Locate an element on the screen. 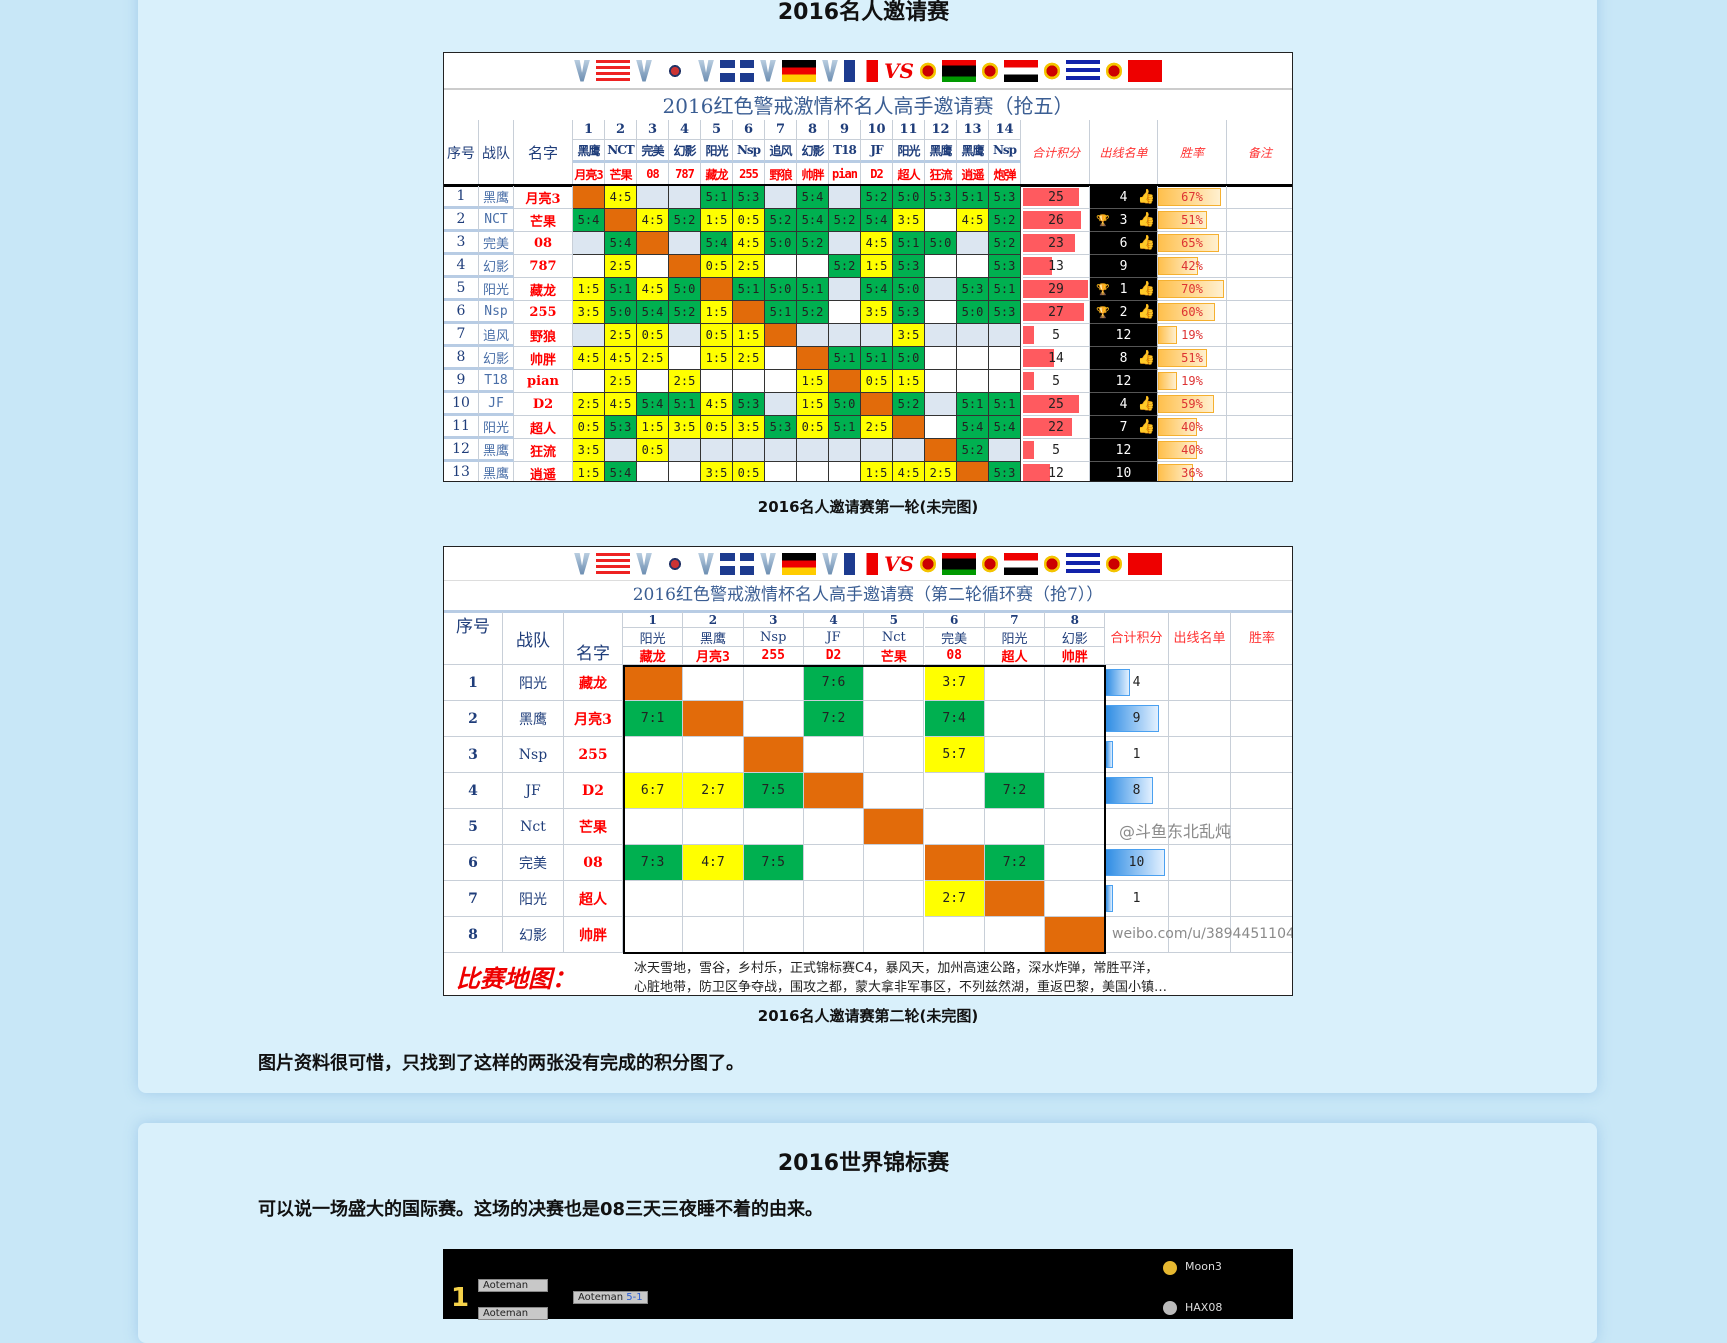  points-value: 29 is located at coordinates (1056, 289).